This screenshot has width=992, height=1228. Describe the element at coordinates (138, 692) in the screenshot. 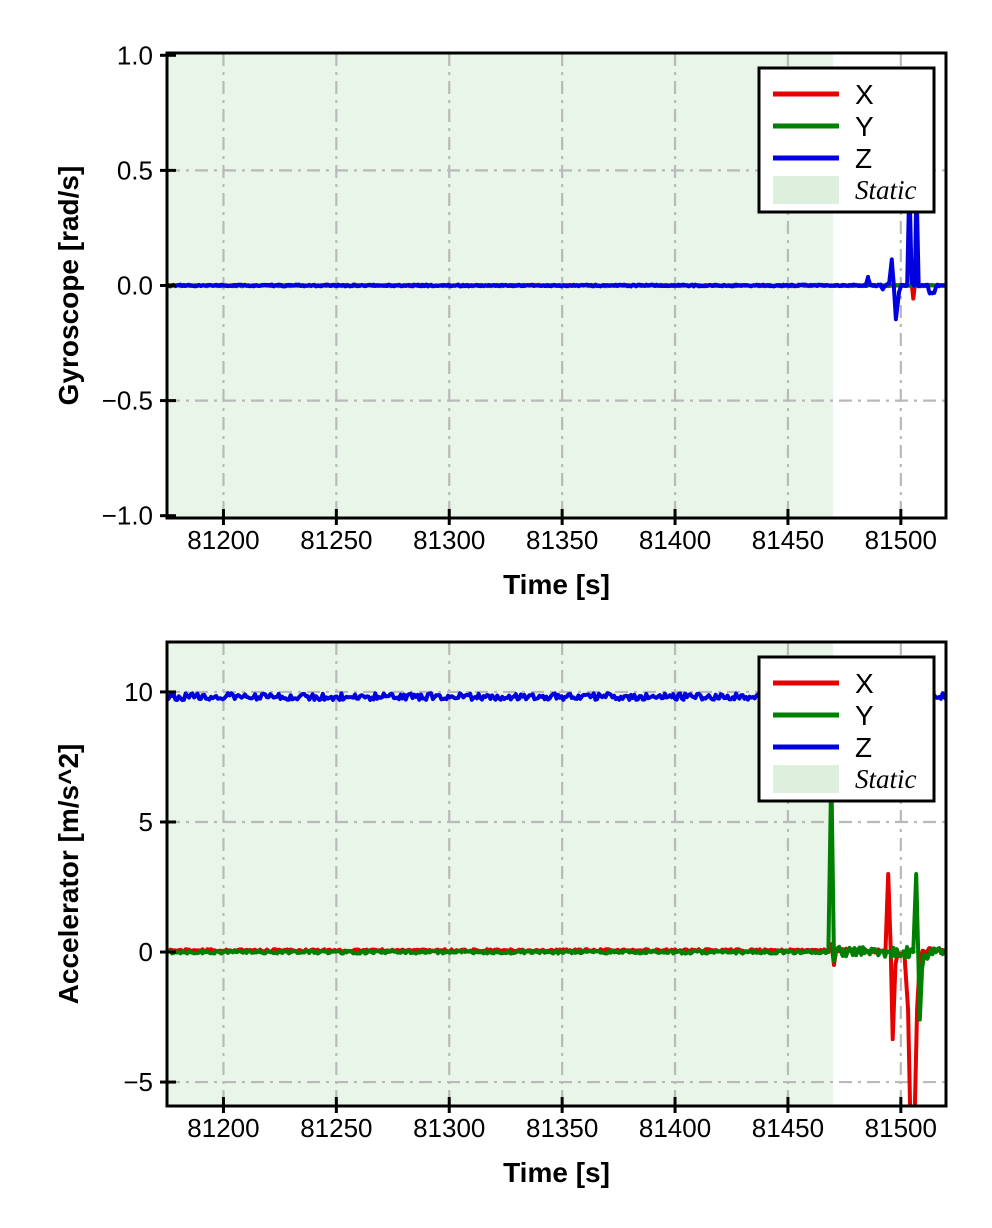

I see `y-tick-label: 10` at that location.